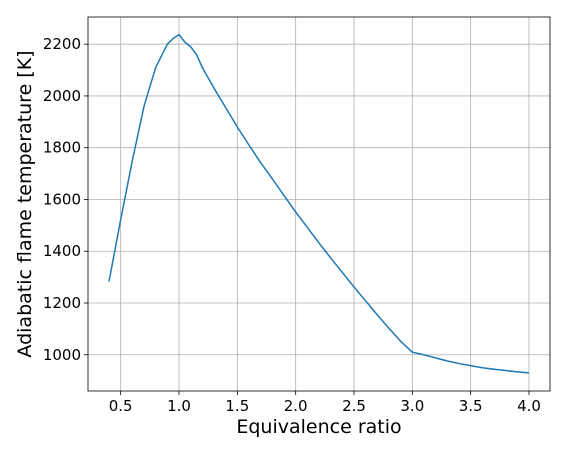 The image size is (566, 453). I want to click on x-axis-label: Equivalence ratio, so click(318, 427).